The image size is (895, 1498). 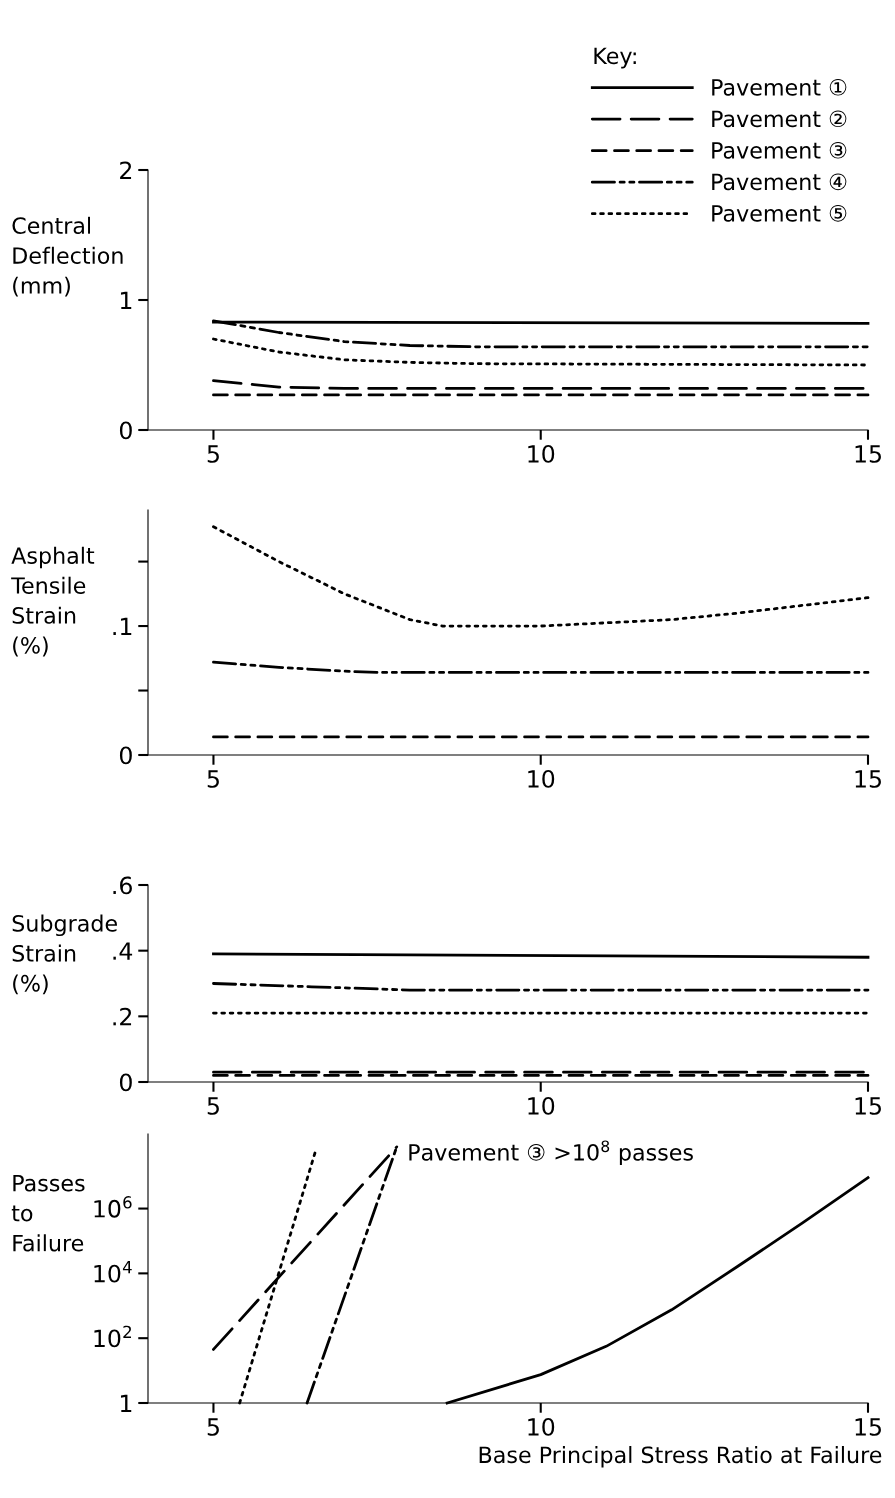 I want to click on y-tick-label: 10$^{2}$, so click(x=112, y=1336).